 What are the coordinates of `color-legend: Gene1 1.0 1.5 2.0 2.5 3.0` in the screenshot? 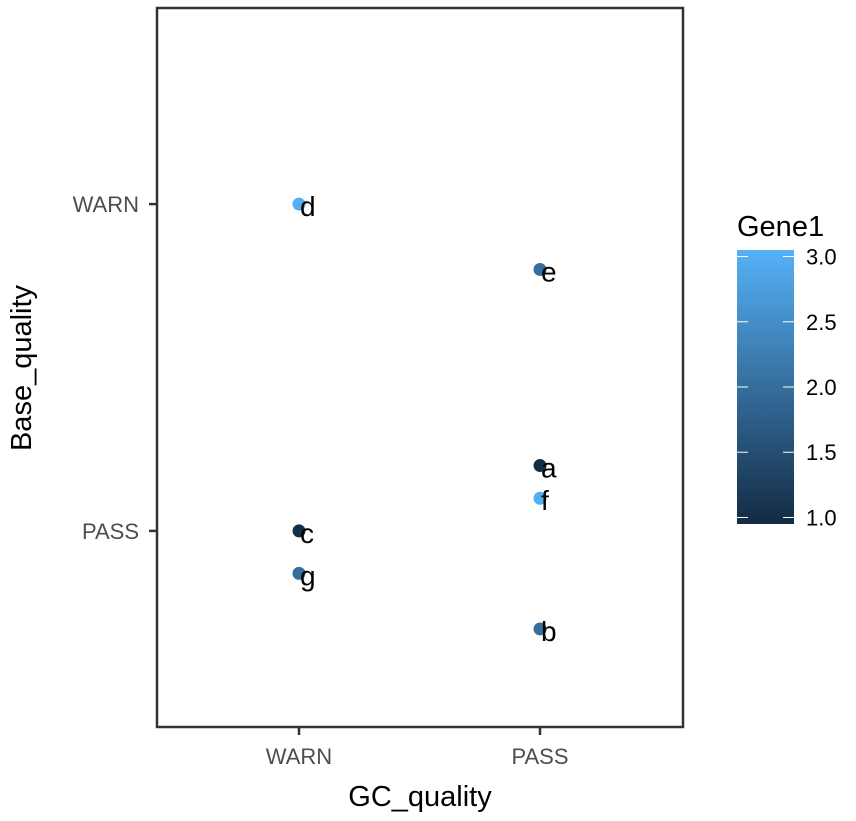 It's located at (787, 370).